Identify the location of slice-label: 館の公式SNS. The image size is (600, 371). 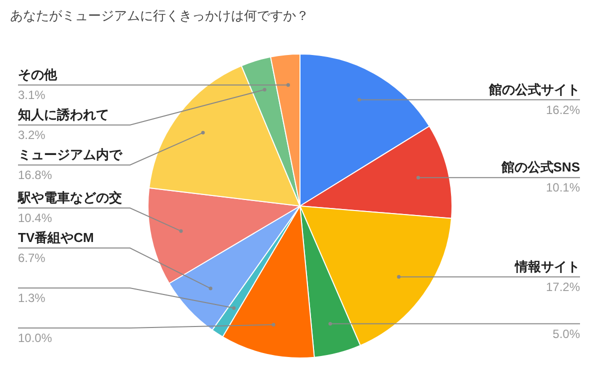
(540, 167).